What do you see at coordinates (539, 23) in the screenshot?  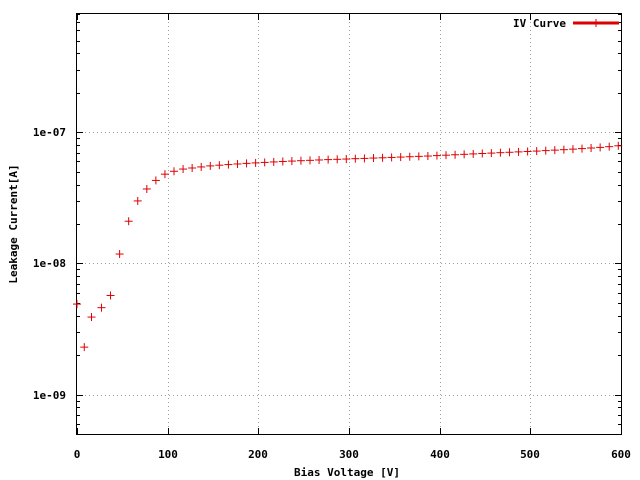 I see `legend-label: IV Curve` at bounding box center [539, 23].